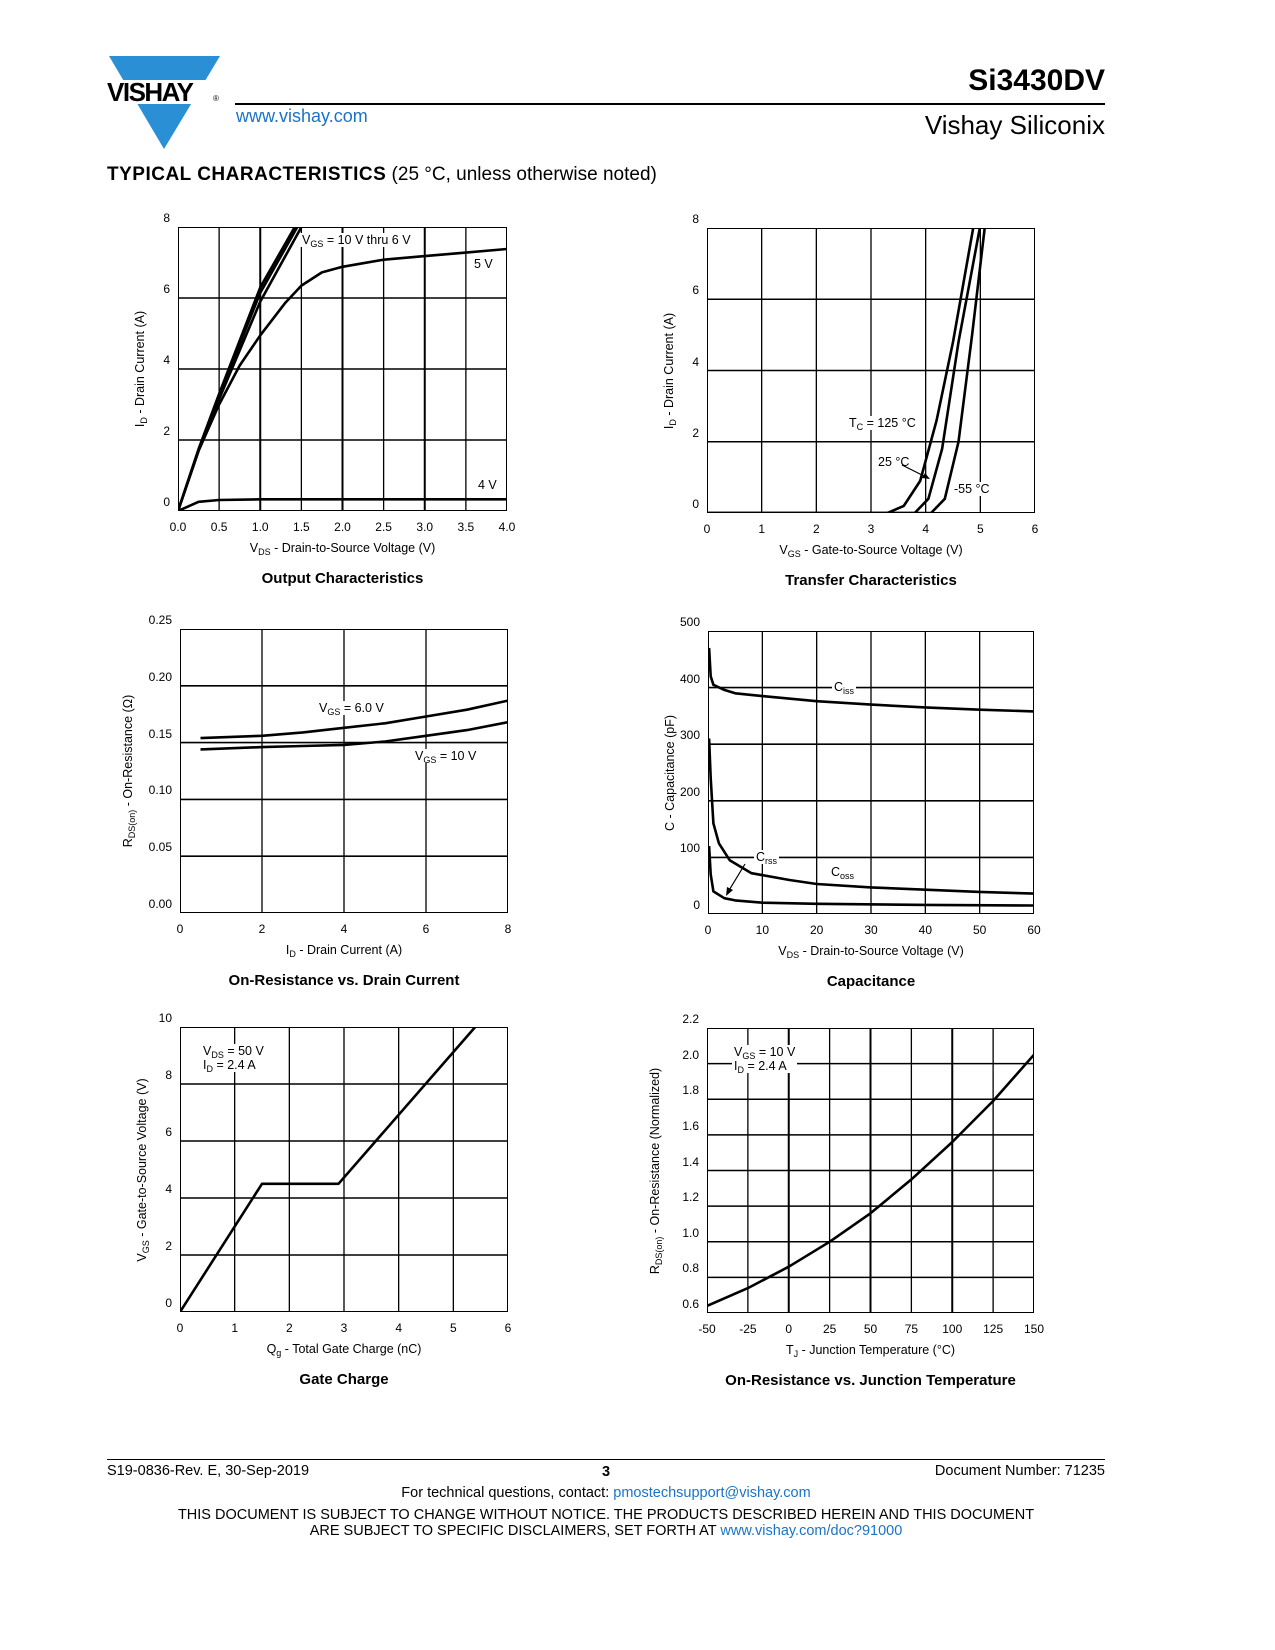  What do you see at coordinates (844, 688) in the screenshot?
I see `annotation-ciss: Ciss` at bounding box center [844, 688].